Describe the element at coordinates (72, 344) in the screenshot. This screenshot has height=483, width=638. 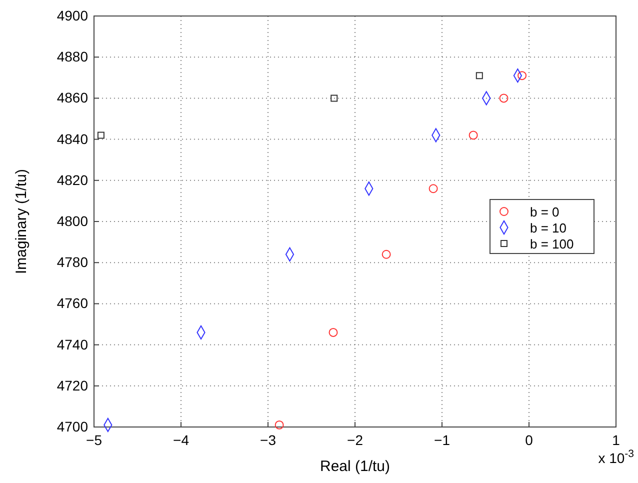
I see `y-tick-label: 4740` at that location.